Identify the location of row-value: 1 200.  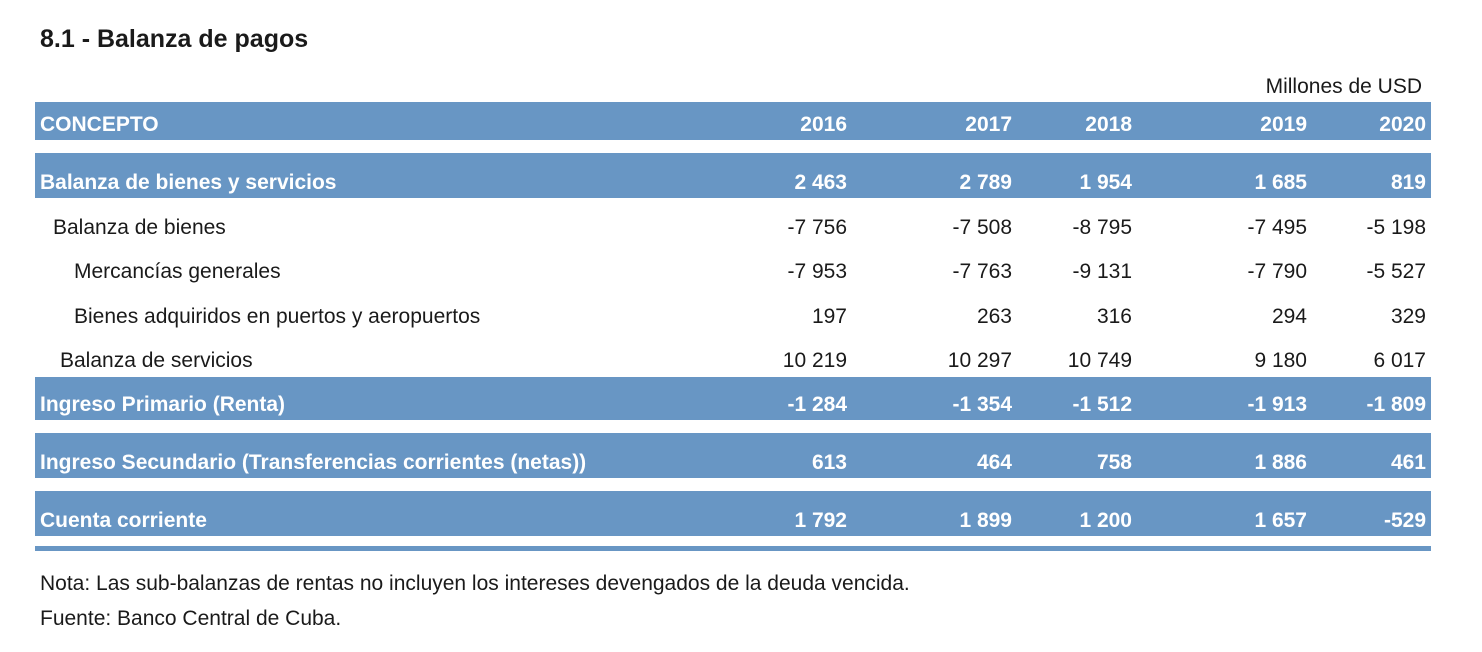
(1105, 520).